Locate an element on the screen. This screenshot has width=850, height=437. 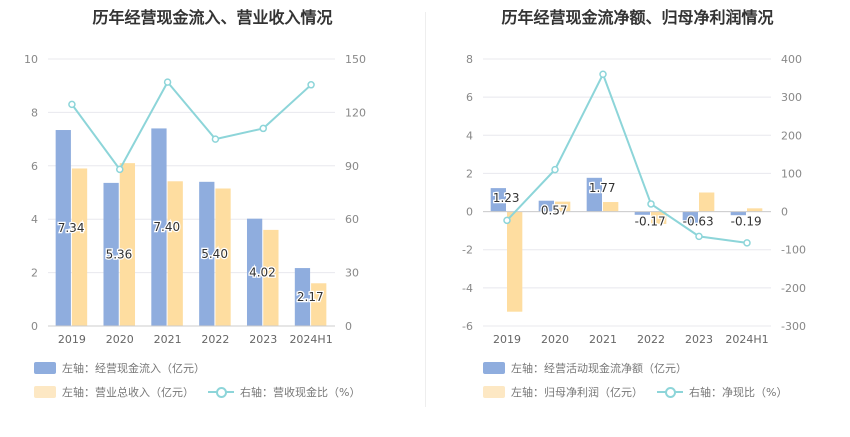
legend-row-1: 左轴：经营现金流入（亿元） is located at coordinates (119, 368).